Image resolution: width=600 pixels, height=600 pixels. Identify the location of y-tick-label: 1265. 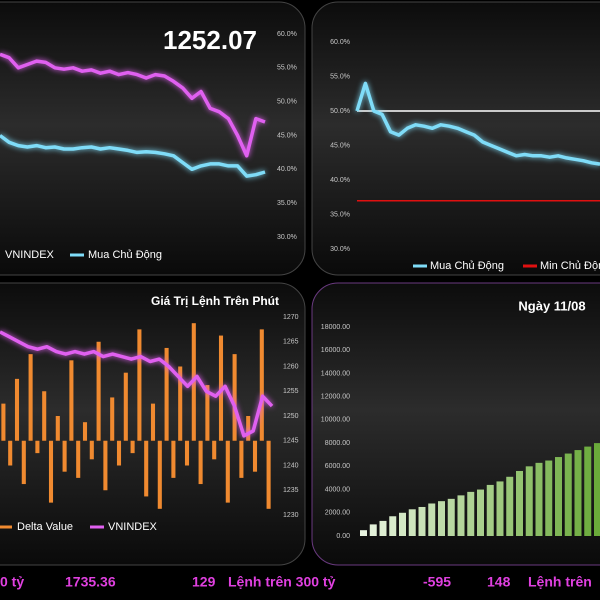
(291, 342).